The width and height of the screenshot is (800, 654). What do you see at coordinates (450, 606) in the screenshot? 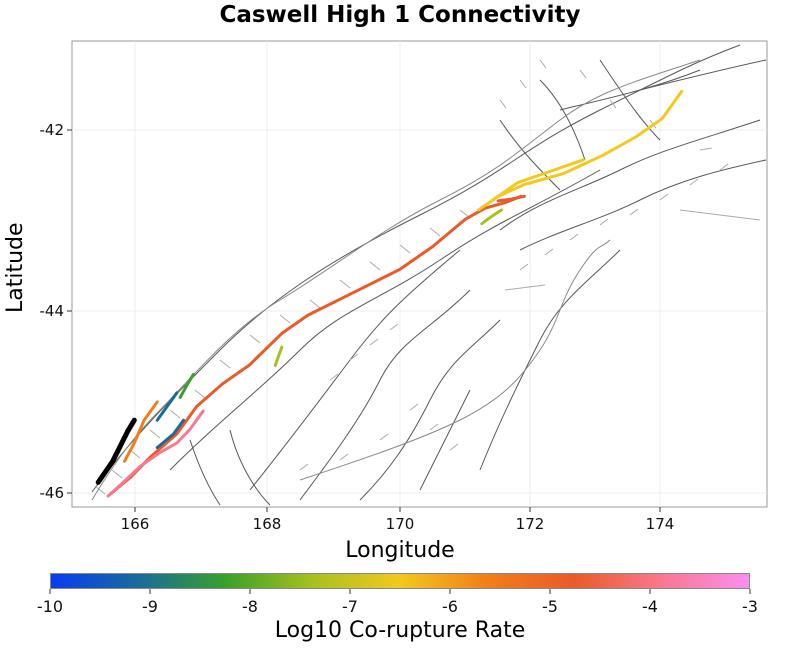
I see `colorbar-tick-label: -6` at bounding box center [450, 606].